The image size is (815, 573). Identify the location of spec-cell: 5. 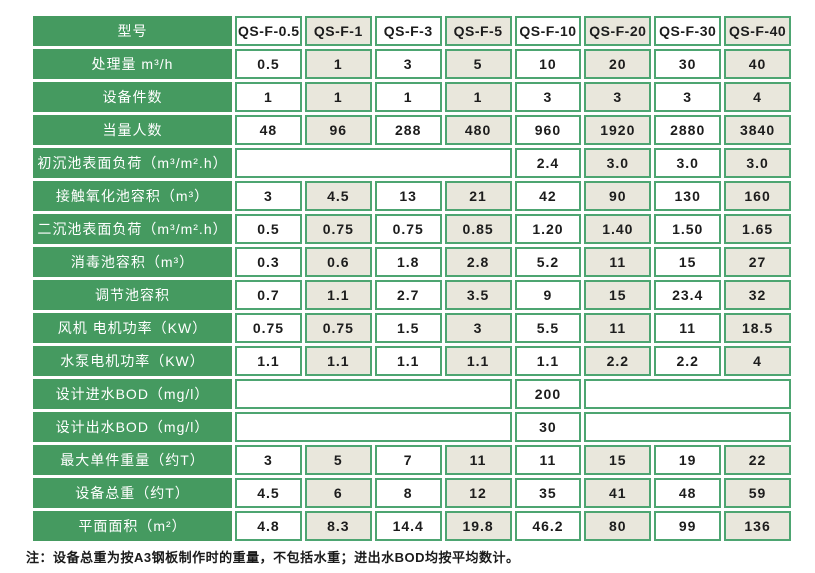
(338, 460).